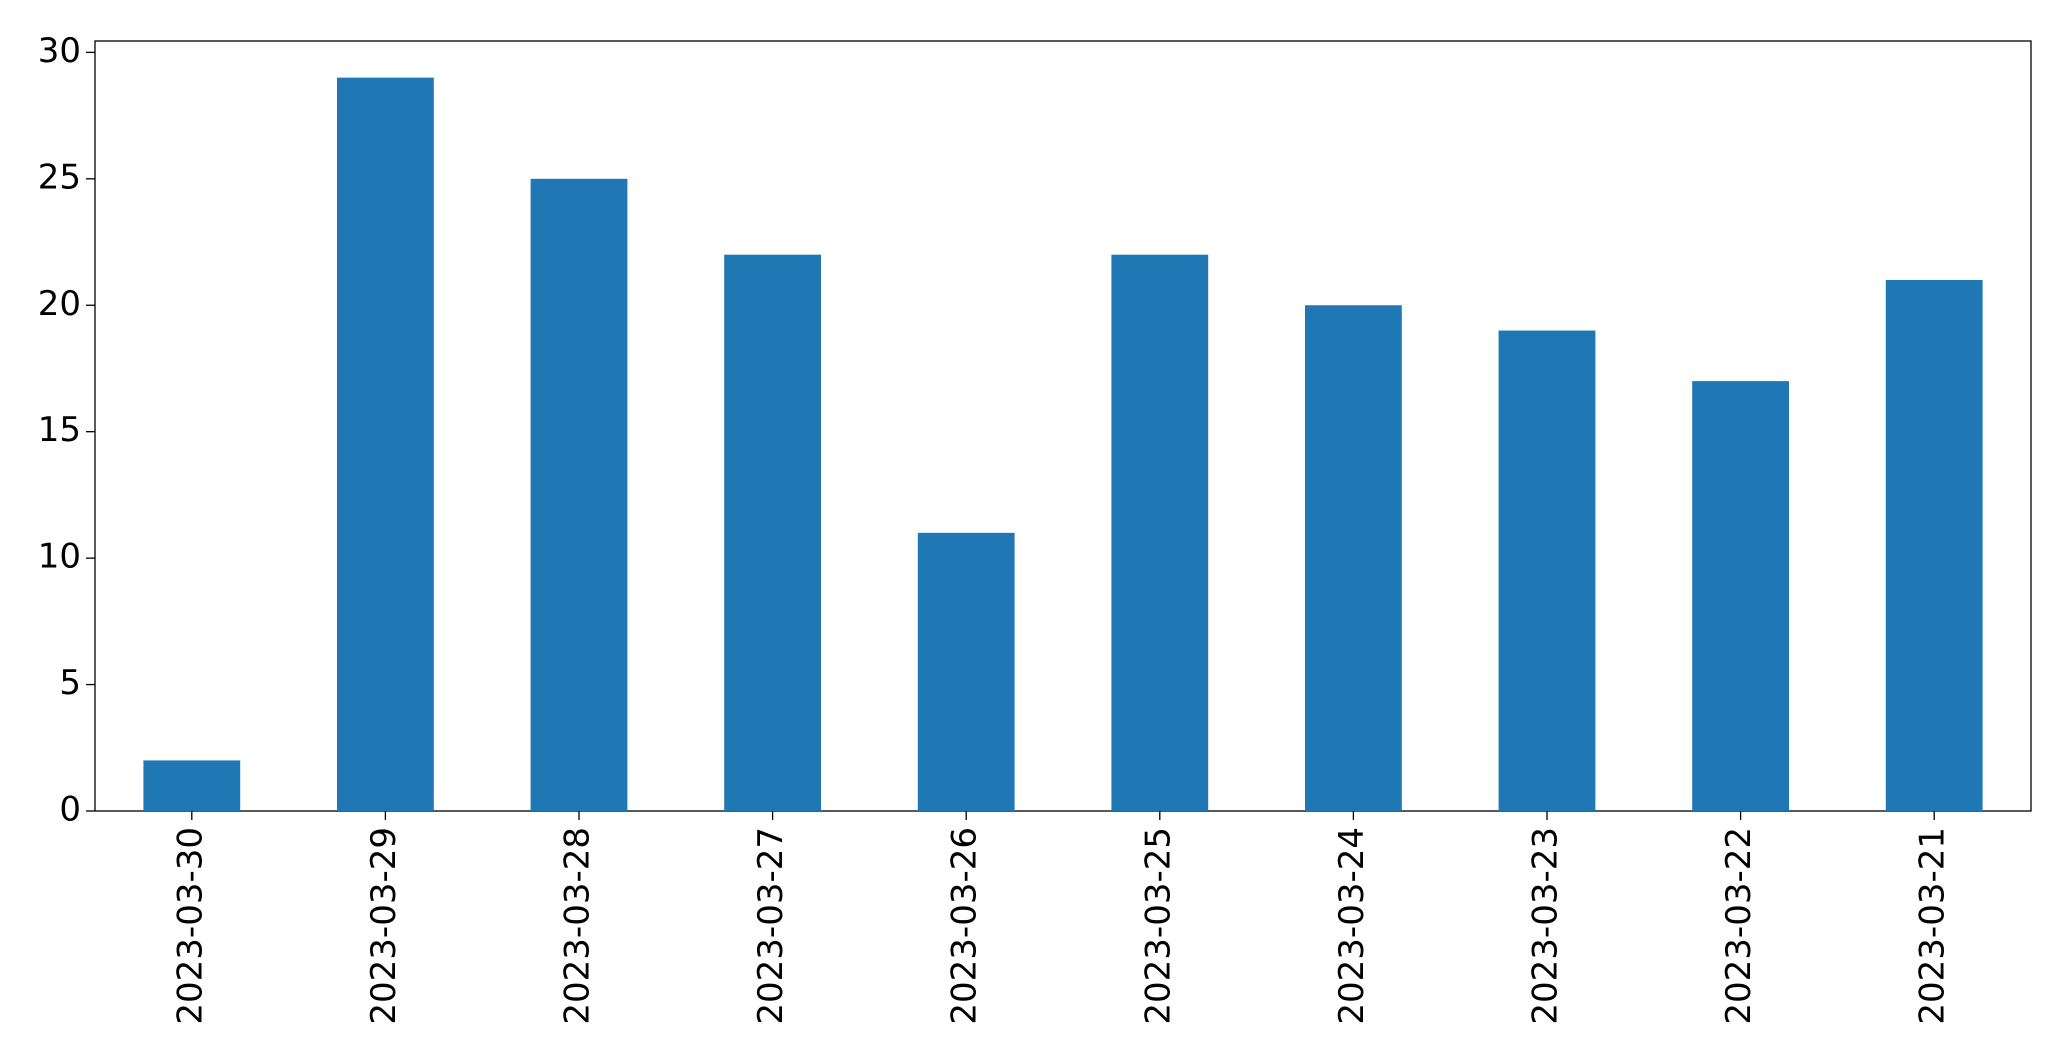 Image resolution: width=2071 pixels, height=1063 pixels. What do you see at coordinates (59, 430) in the screenshot?
I see `y-tick-label: 15` at bounding box center [59, 430].